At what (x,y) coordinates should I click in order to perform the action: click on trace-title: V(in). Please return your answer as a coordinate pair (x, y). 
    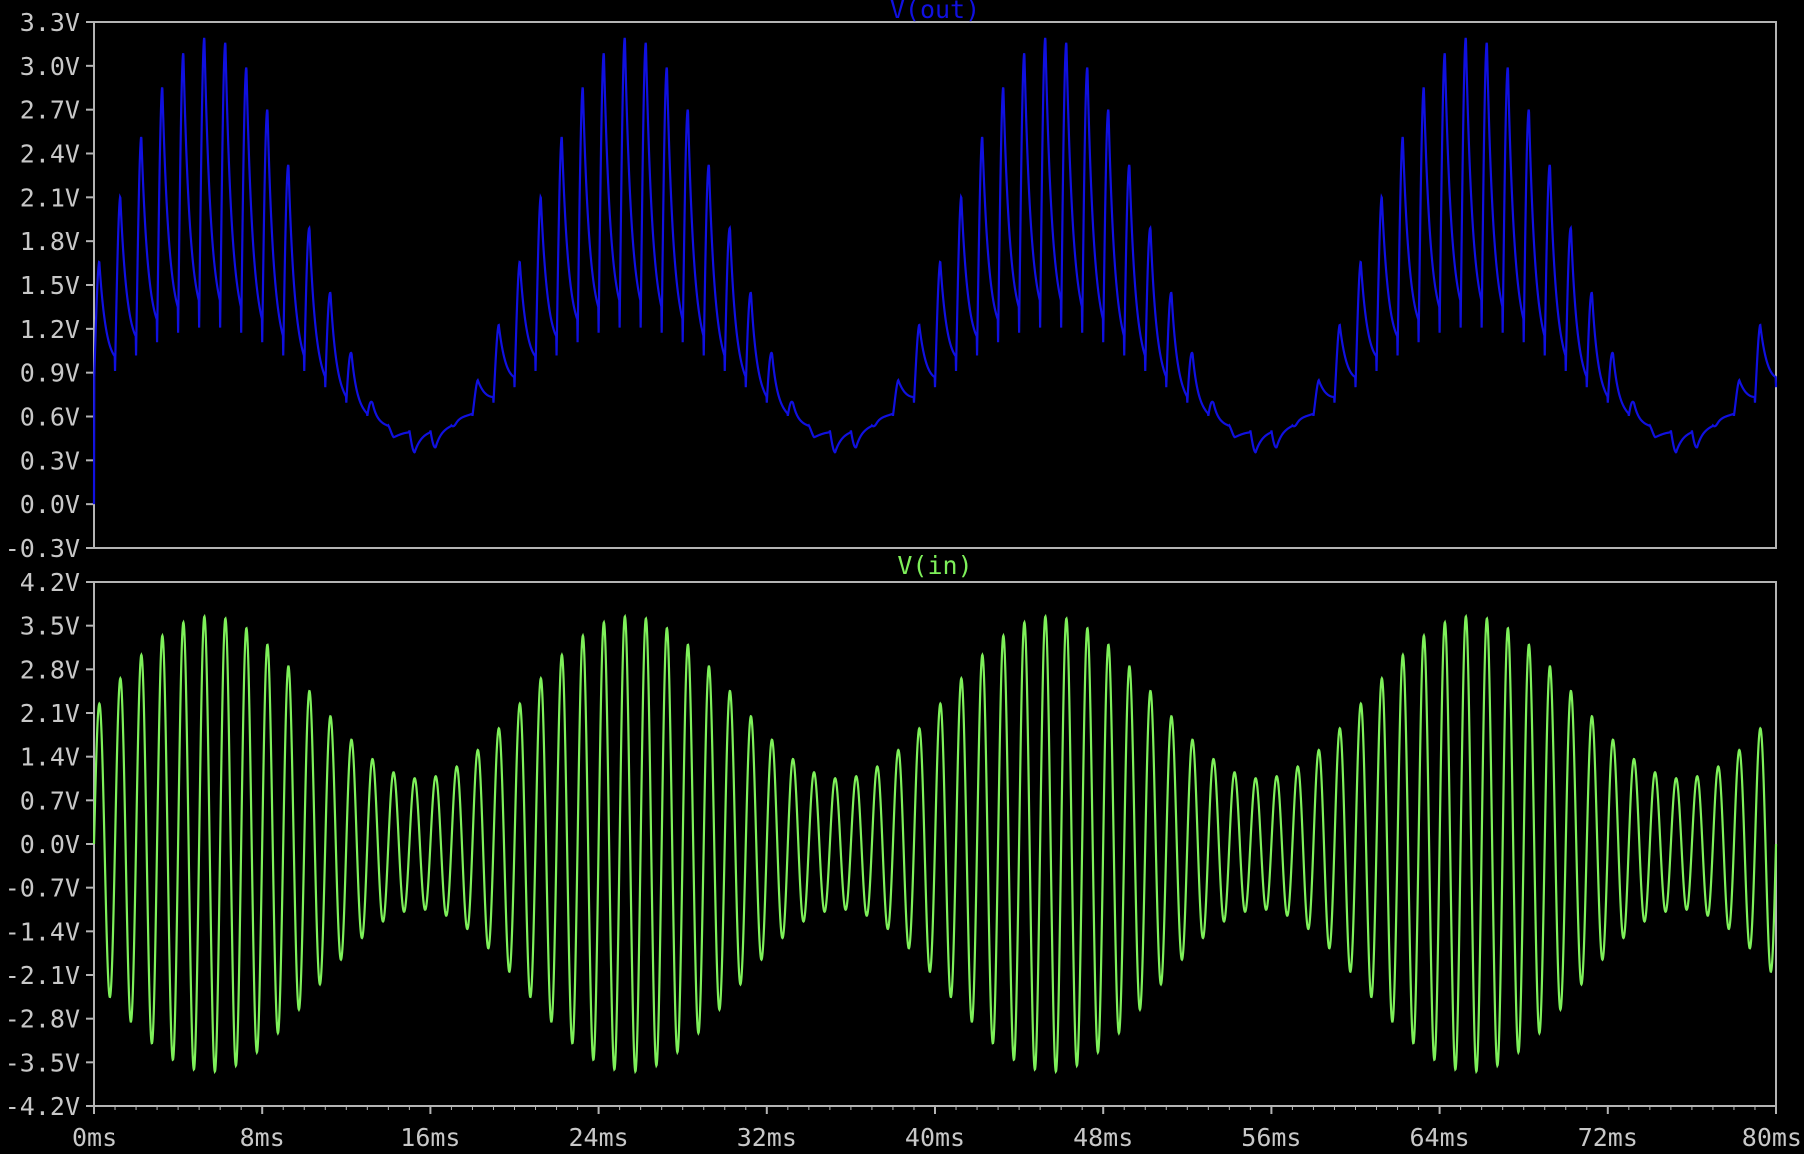
    Looking at the image, I should click on (934, 565).